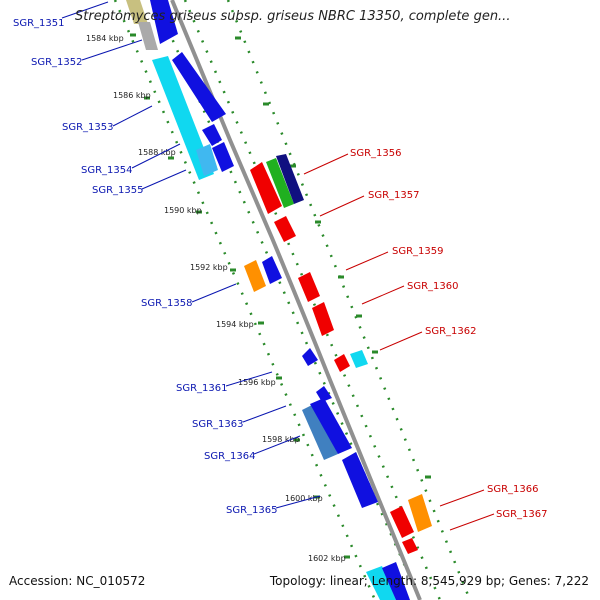  I want to click on gene-label: SGR_1351, so click(39, 23).